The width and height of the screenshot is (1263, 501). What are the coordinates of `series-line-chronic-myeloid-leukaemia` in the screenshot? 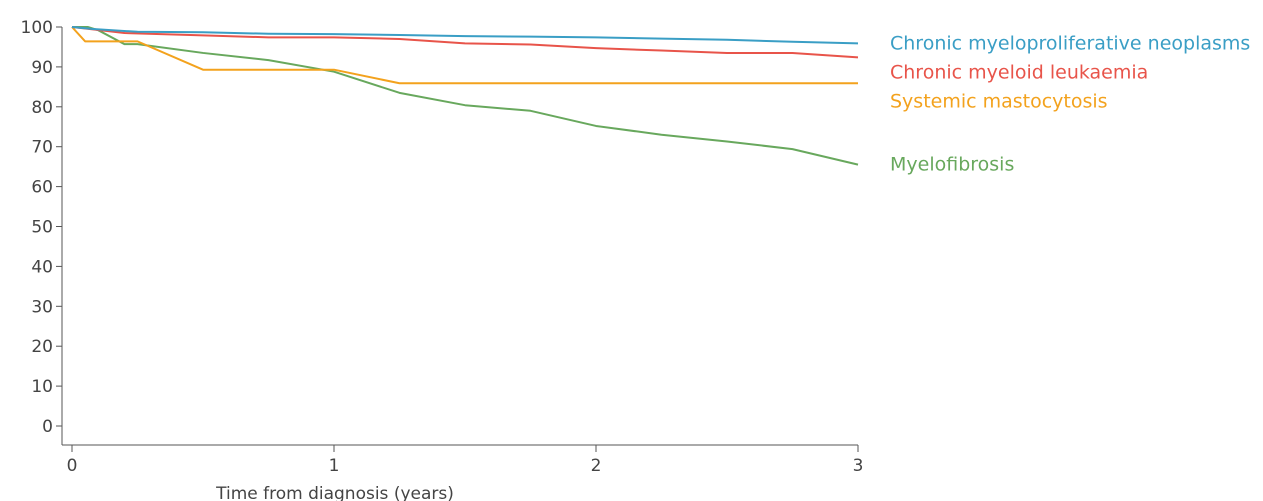 It's located at (465, 42).